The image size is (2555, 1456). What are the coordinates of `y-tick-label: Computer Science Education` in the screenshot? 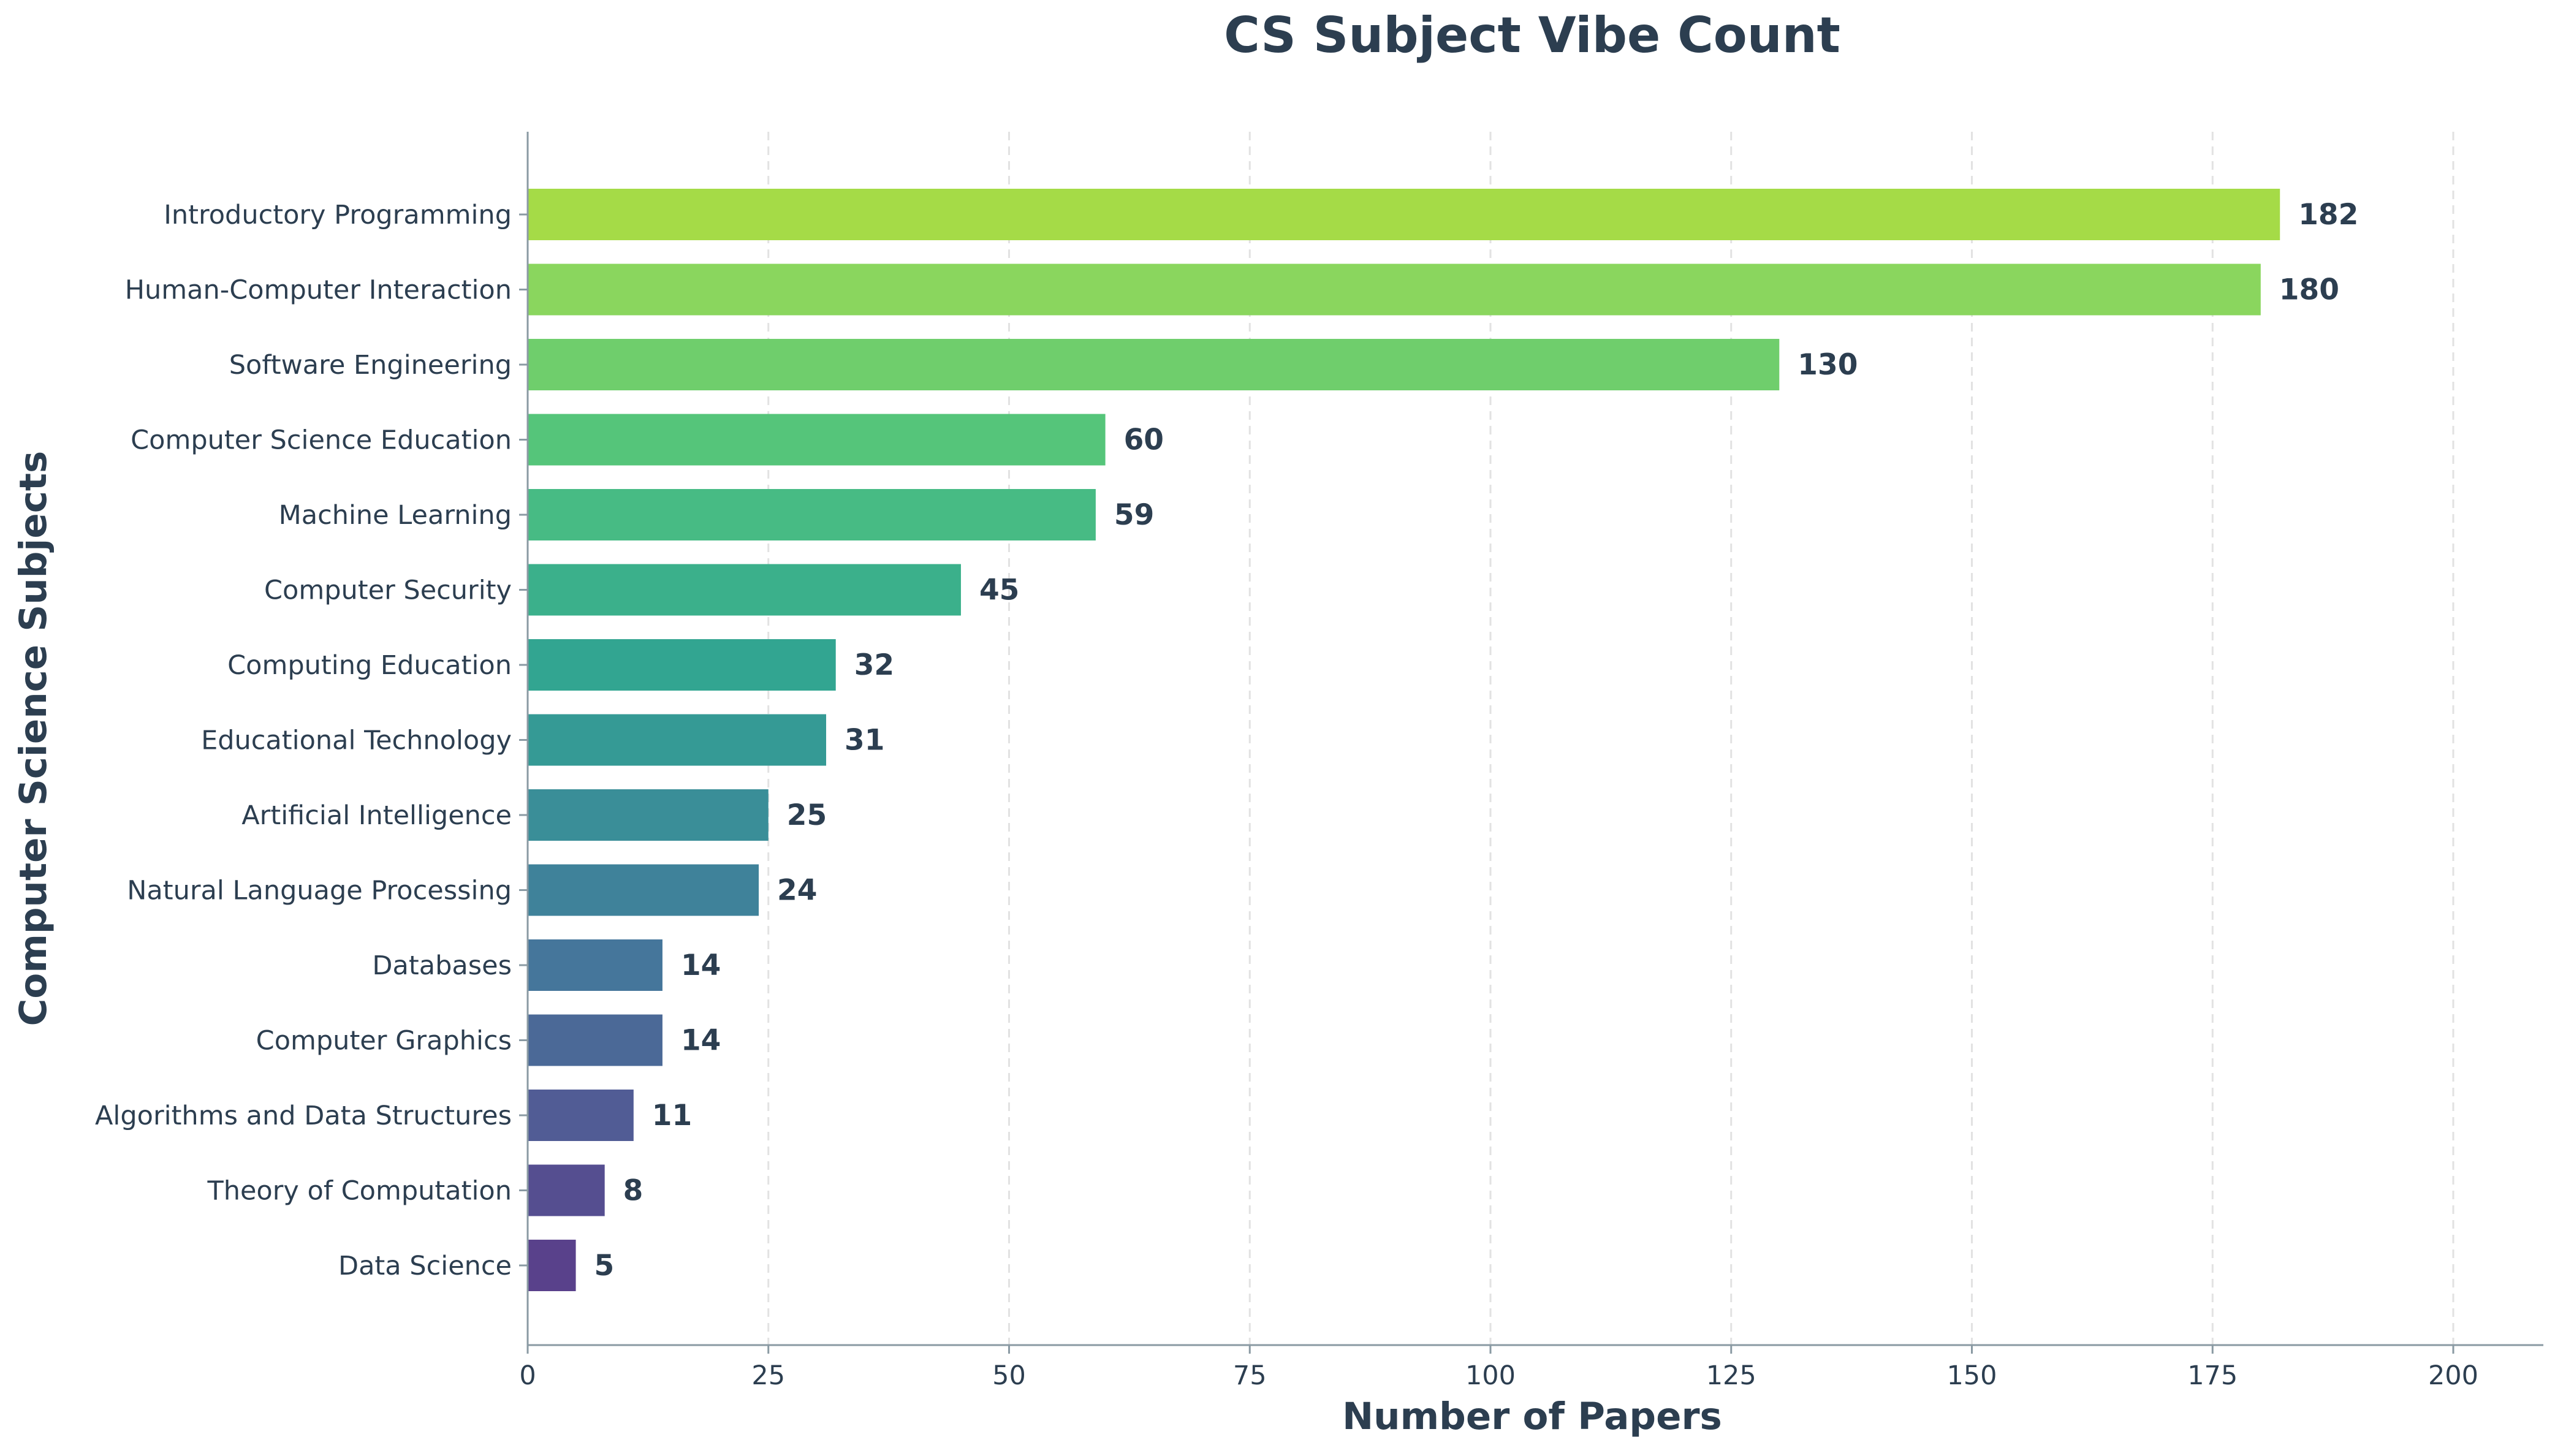 It's located at (322, 440).